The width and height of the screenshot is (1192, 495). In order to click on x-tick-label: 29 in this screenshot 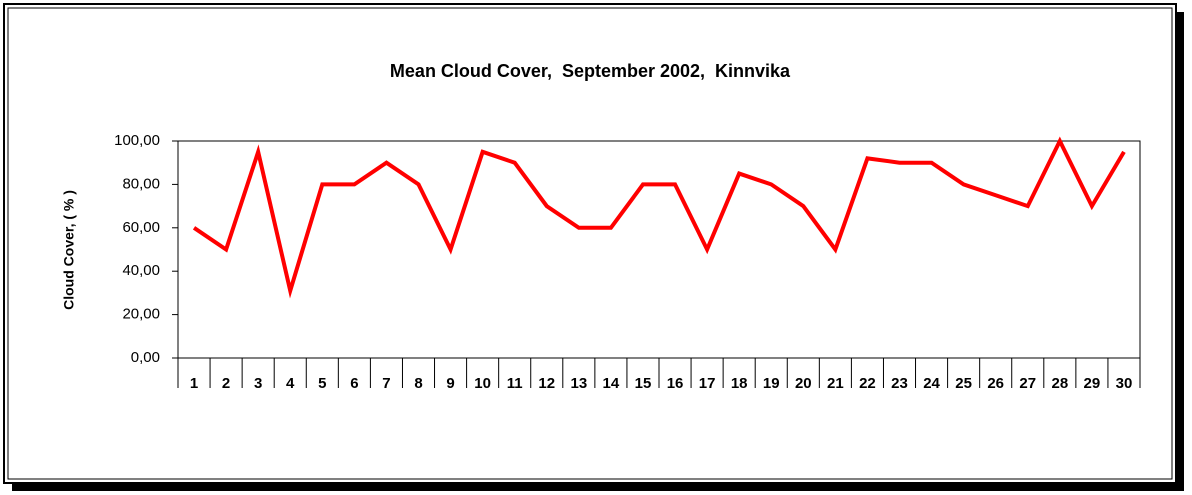, I will do `click(1092, 383)`.